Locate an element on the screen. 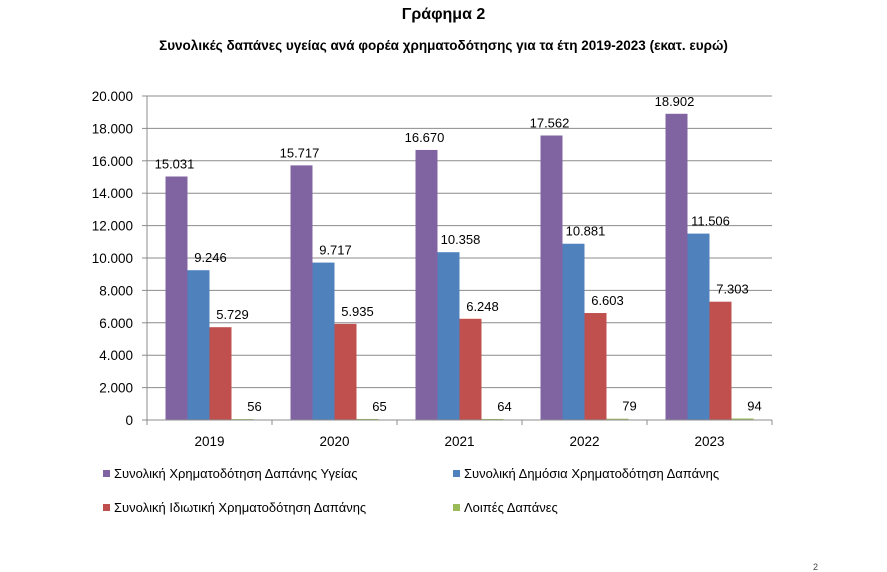 The width and height of the screenshot is (887, 572). data-label: 79 is located at coordinates (629, 406).